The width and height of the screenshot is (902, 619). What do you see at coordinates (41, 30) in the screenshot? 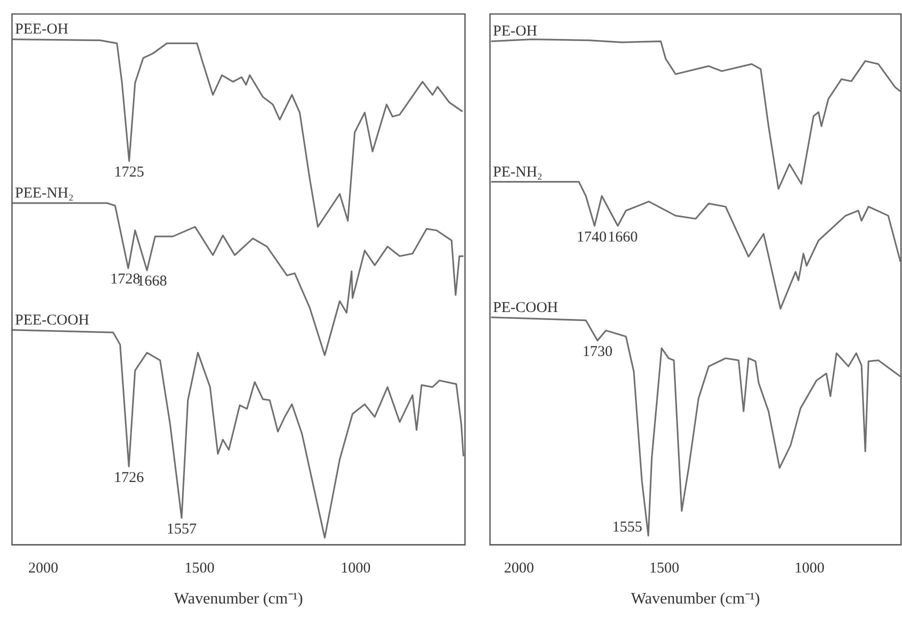
I see `series-label: PEE-OH` at bounding box center [41, 30].